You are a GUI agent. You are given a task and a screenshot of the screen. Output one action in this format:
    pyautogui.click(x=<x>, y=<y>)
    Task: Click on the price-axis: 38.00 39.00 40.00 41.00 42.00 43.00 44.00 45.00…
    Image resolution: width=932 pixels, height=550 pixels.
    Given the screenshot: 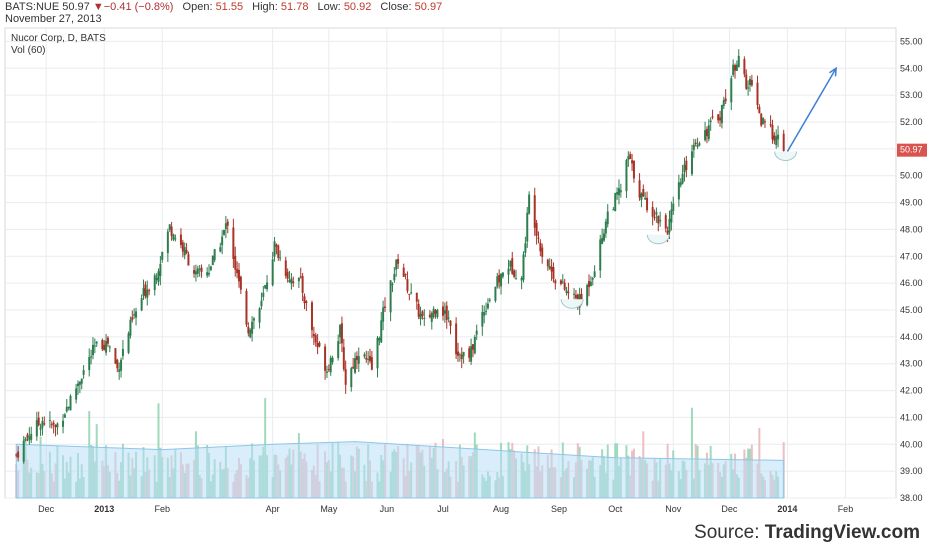 What is the action you would take?
    pyautogui.click(x=911, y=269)
    